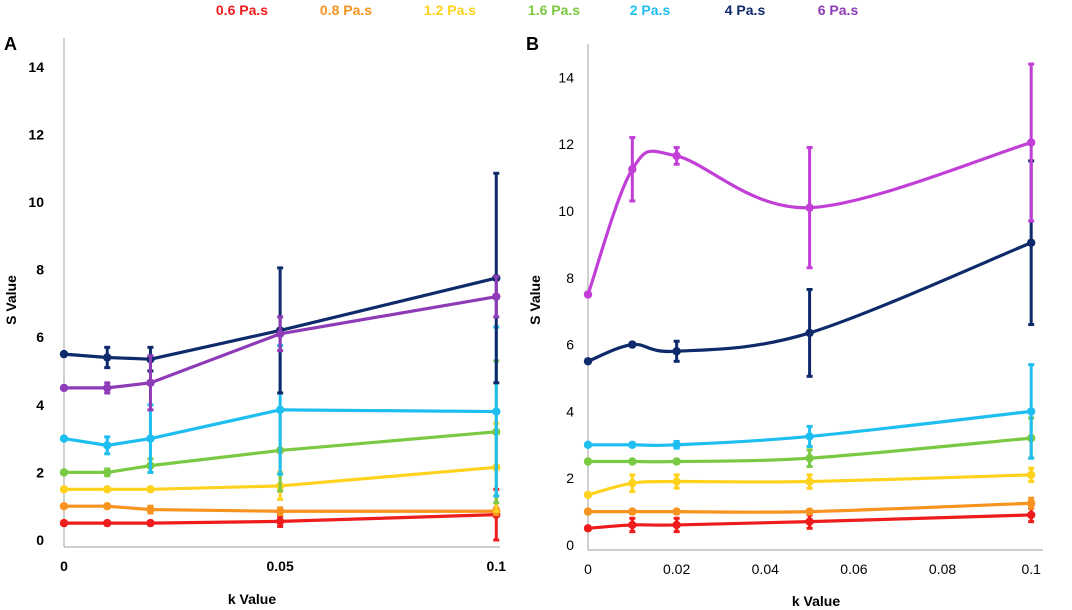 The height and width of the screenshot is (610, 1072). I want to click on panel-a-y-axis-title: S Value, so click(11, 300).